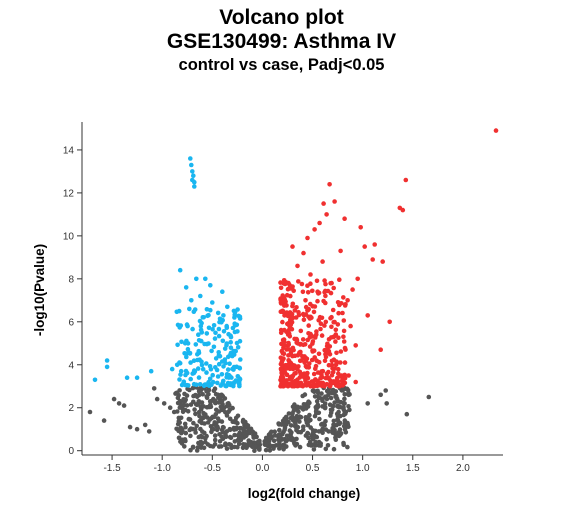 This screenshot has width=563, height=519. Describe the element at coordinates (413, 468) in the screenshot. I see `x-tick-label: 1.5` at that location.